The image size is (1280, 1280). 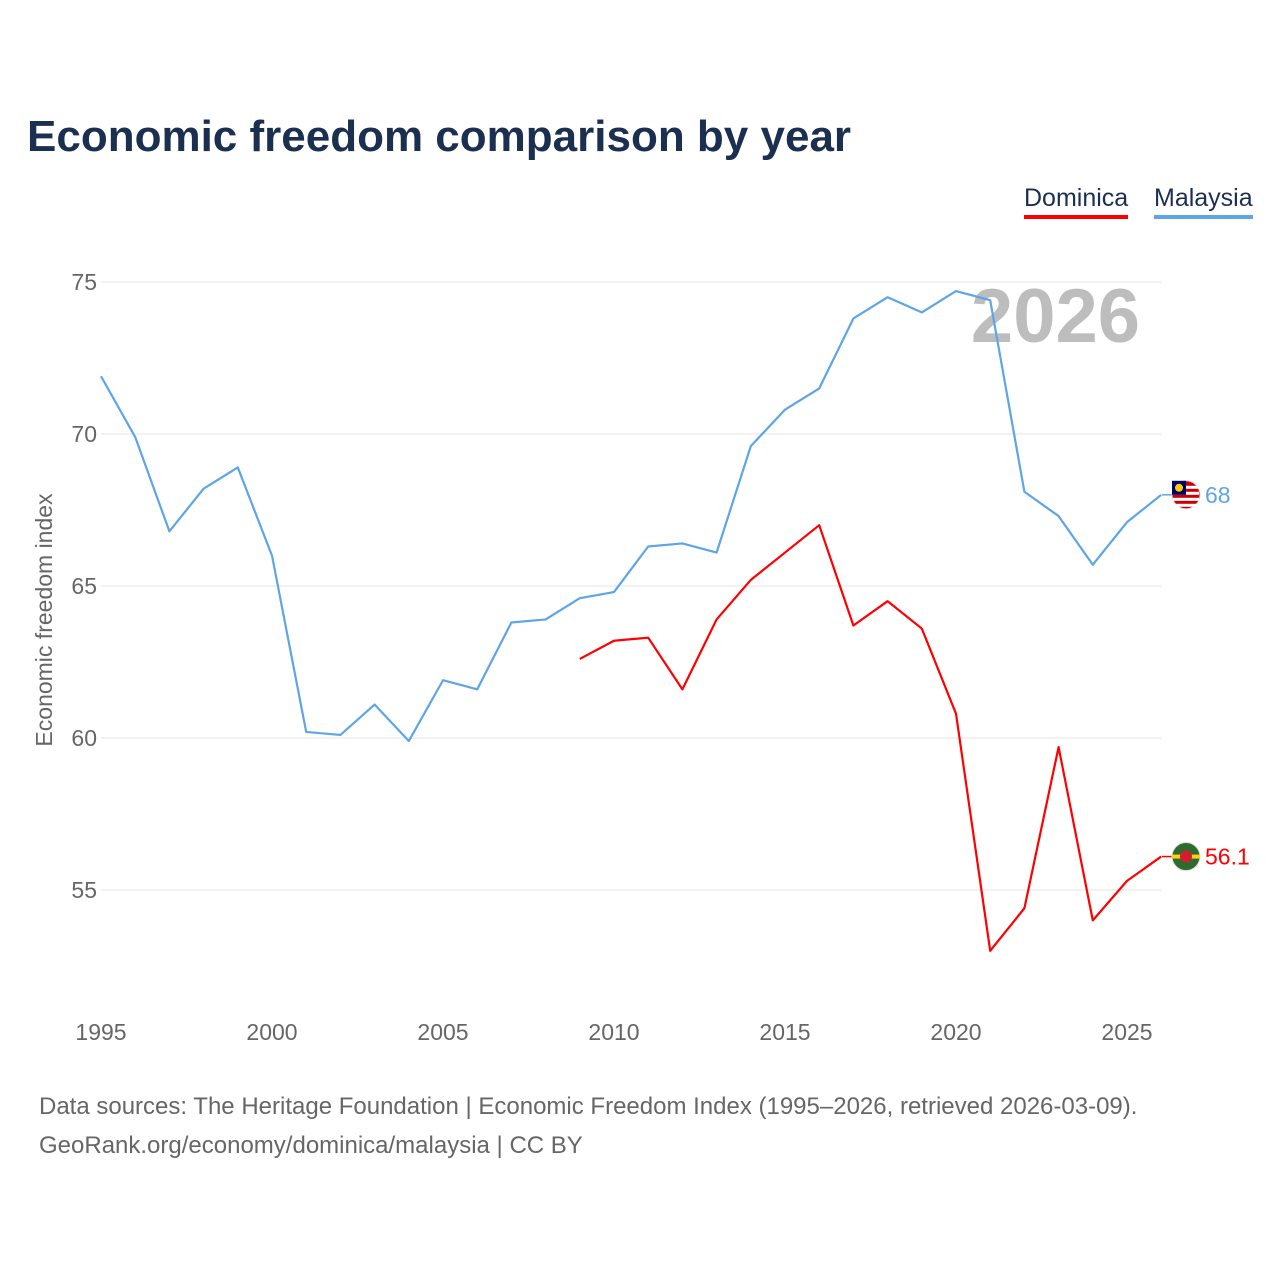 I want to click on flag-crescent, so click(x=1179, y=487).